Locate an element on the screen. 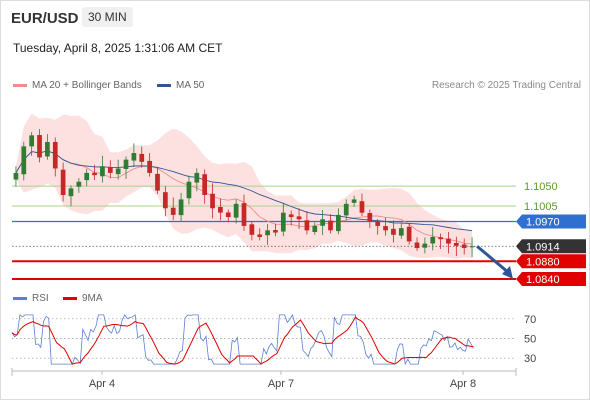  rsi-panel: 70 50 30 is located at coordinates (273, 339).